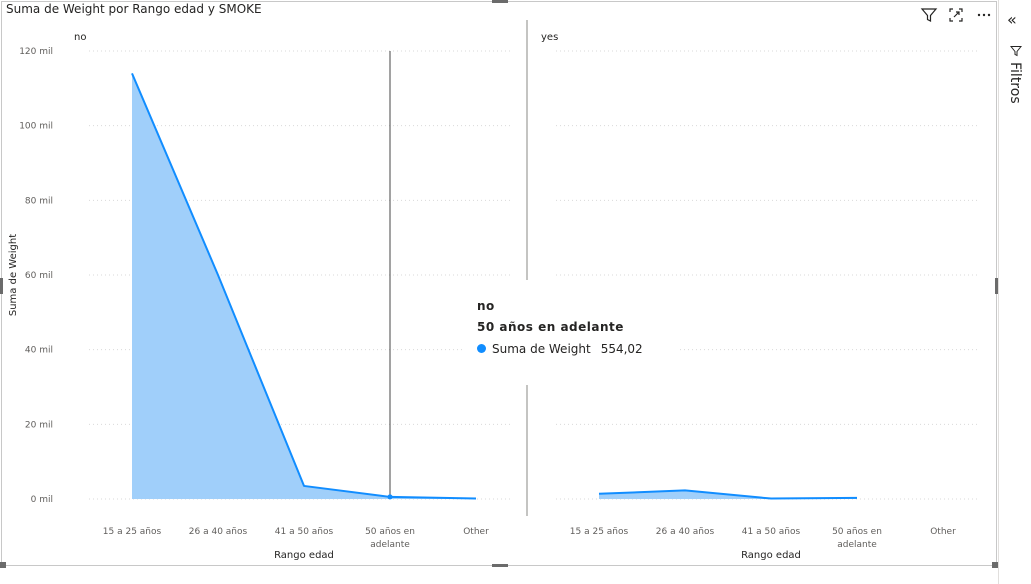  Describe the element at coordinates (929, 15) in the screenshot. I see `filter-icon` at that location.